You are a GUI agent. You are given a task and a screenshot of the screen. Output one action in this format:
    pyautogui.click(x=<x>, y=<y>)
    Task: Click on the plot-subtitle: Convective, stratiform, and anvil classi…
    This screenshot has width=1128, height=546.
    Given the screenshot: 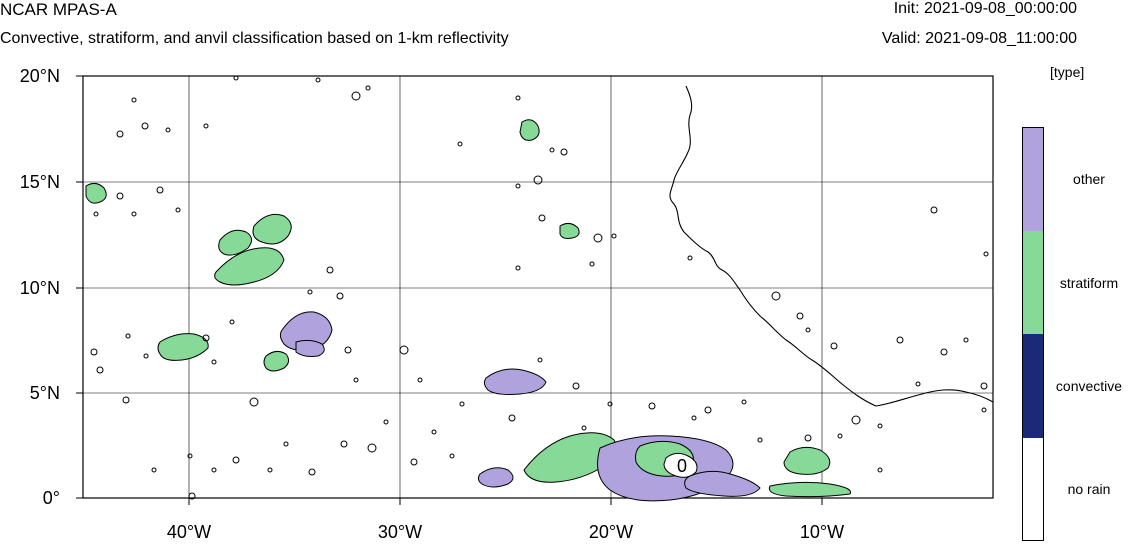 What is the action you would take?
    pyautogui.click(x=254, y=38)
    